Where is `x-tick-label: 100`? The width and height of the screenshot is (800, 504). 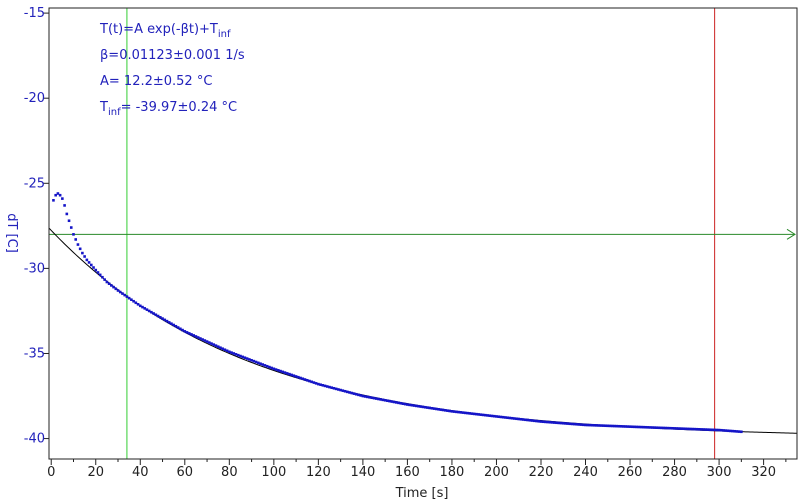
x-tick-label: 100 is located at coordinates (273, 472).